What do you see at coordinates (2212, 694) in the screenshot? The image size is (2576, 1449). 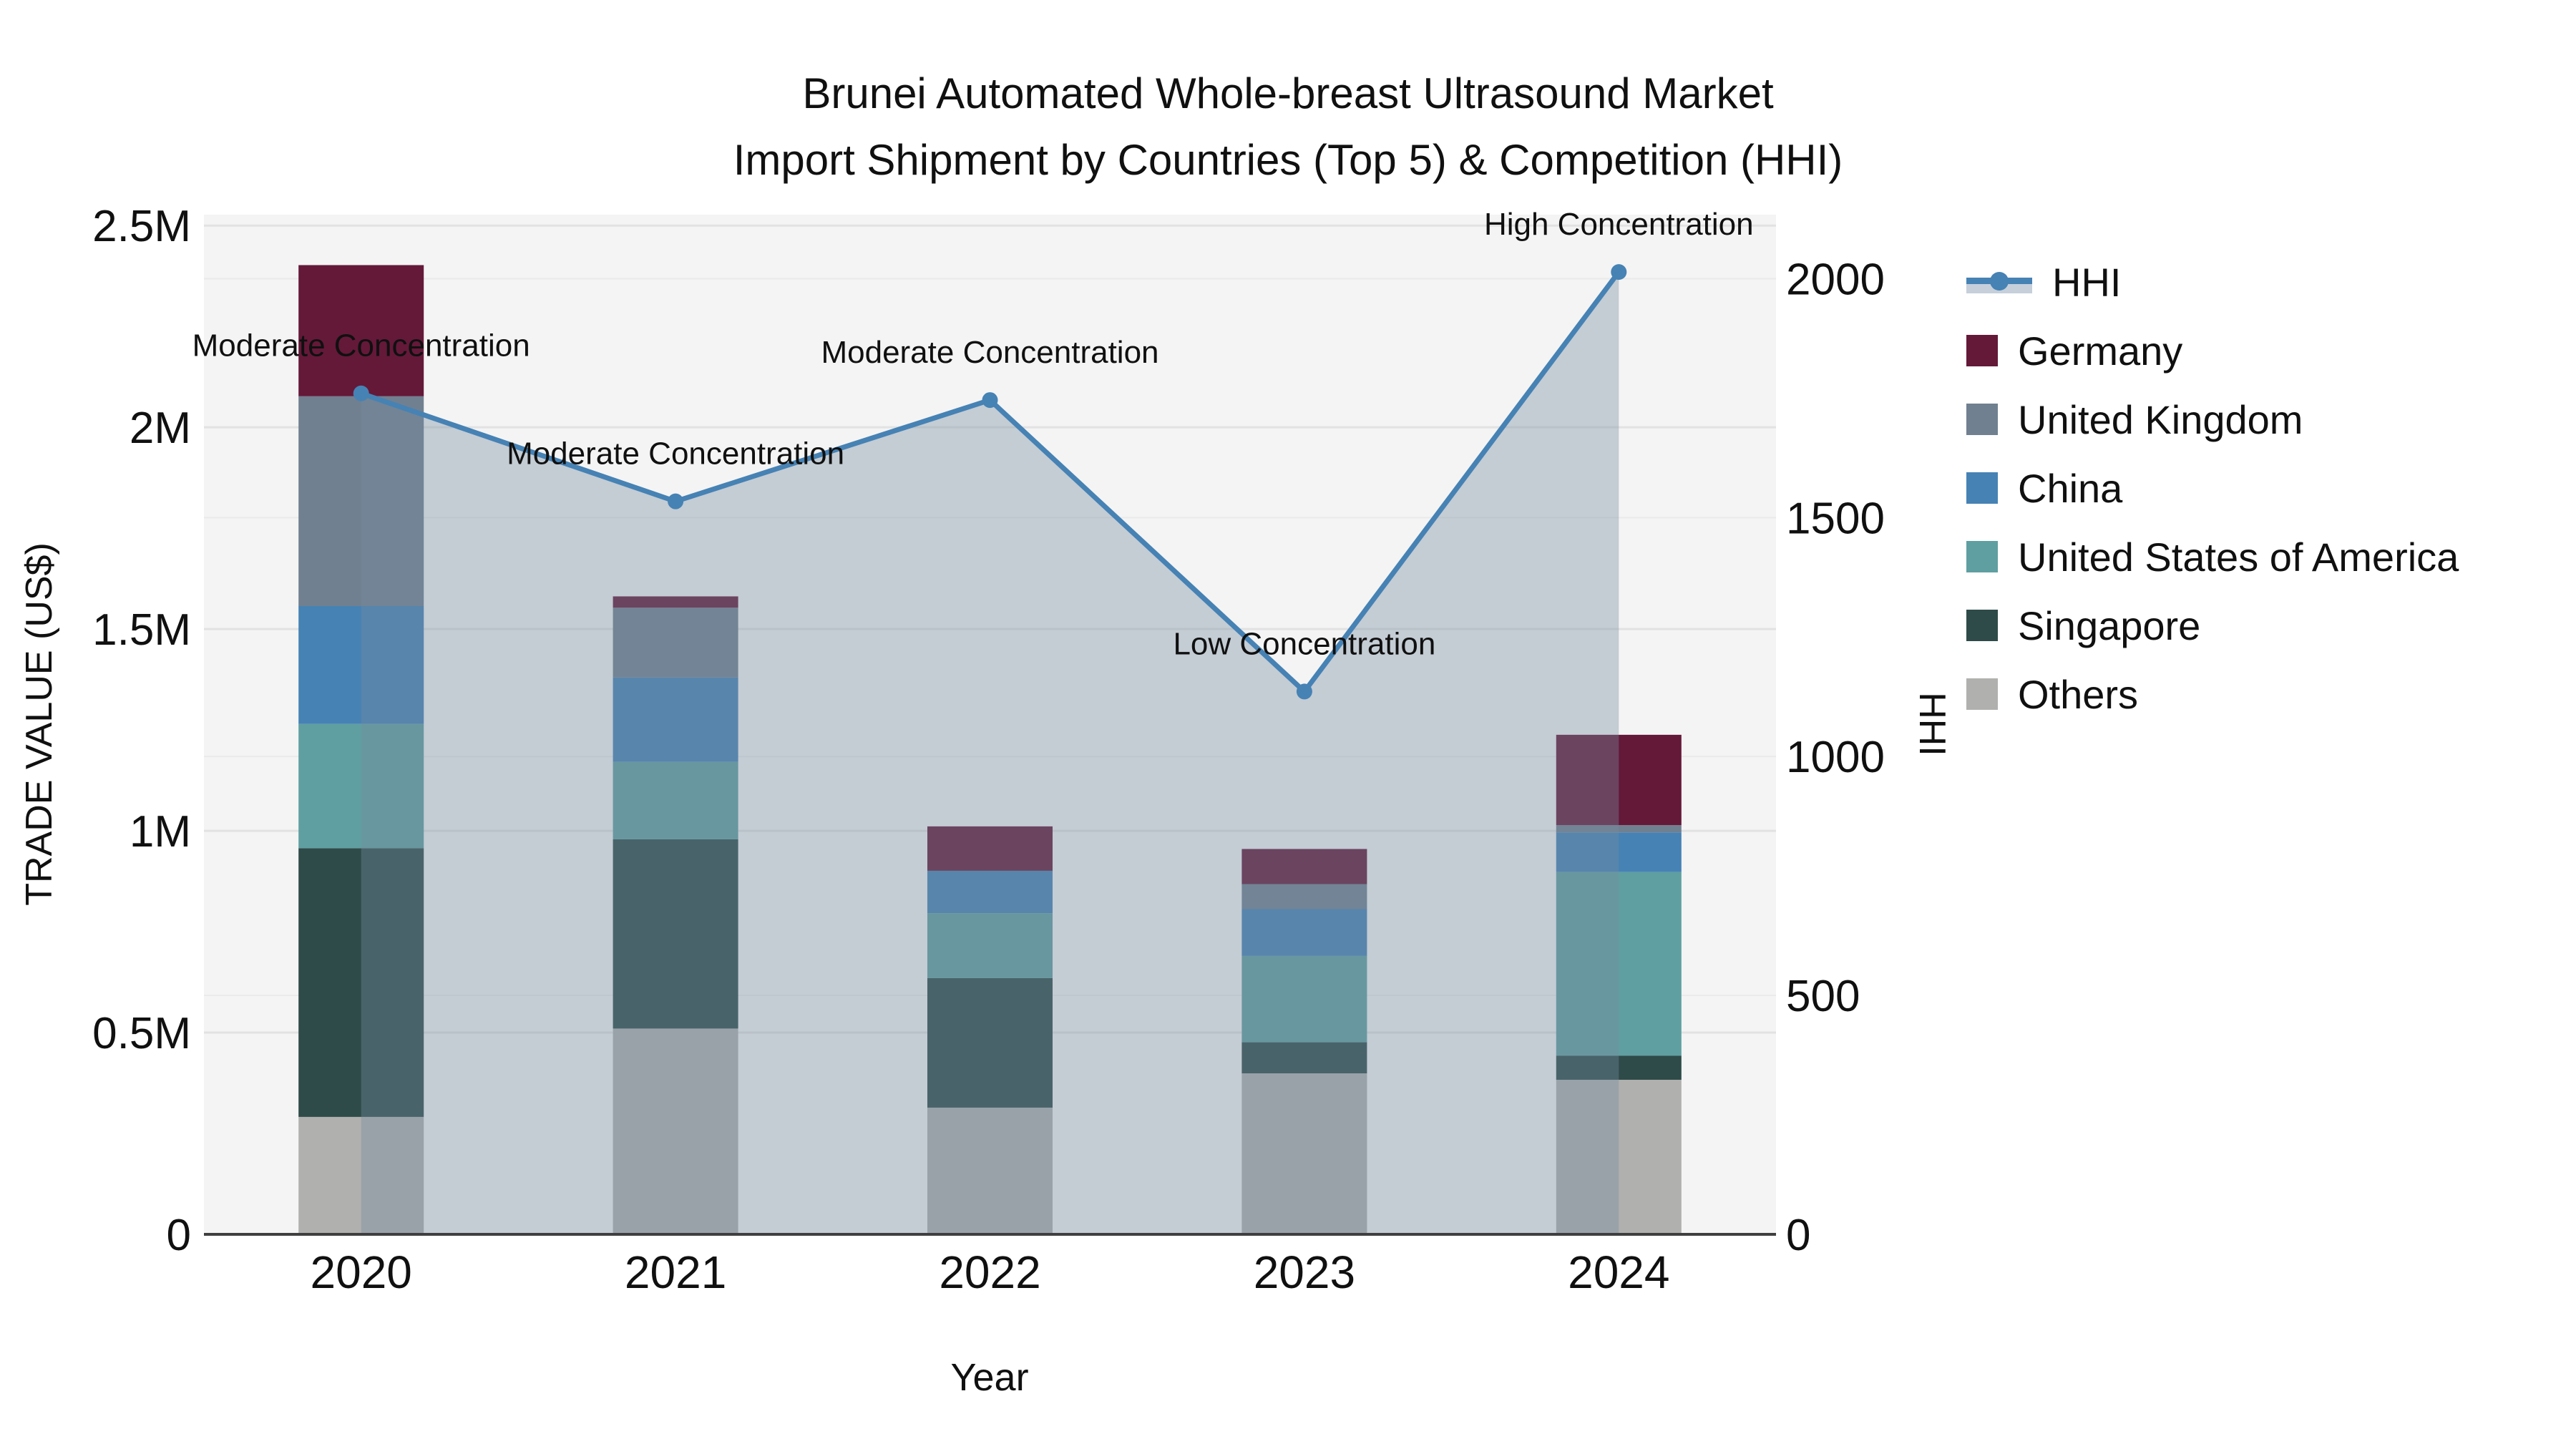 I see `legend-item-others: Others` at bounding box center [2212, 694].